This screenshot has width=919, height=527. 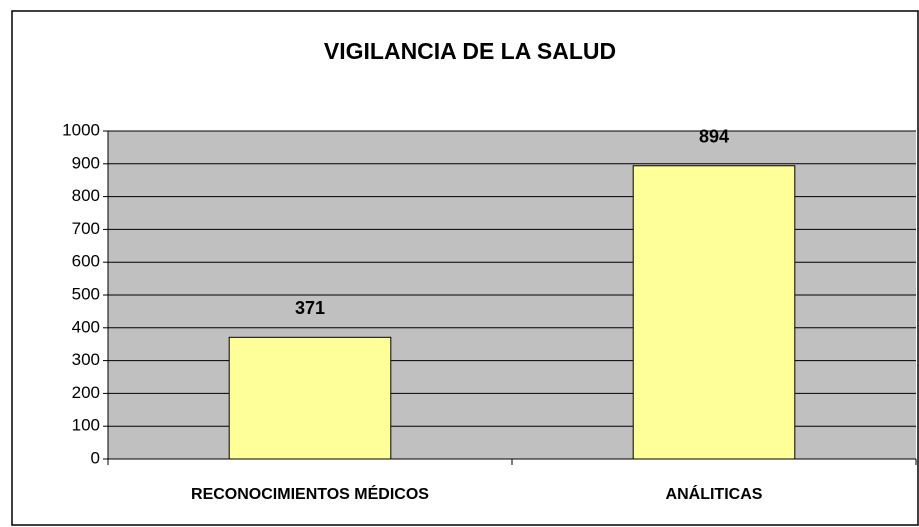 I want to click on x-tick-label: ANÁLITICAS, so click(x=714, y=493).